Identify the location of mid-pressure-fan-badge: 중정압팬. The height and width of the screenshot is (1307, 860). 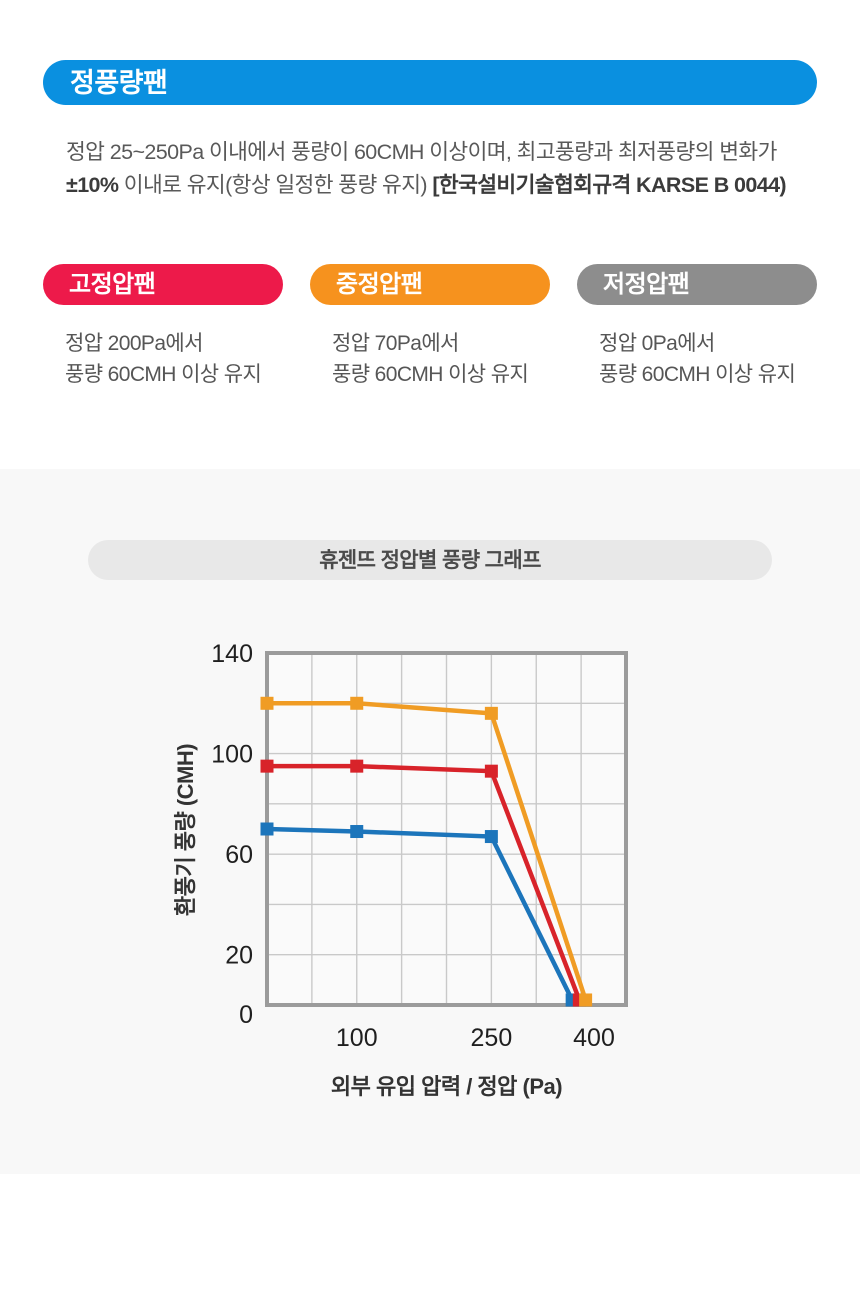
(430, 284).